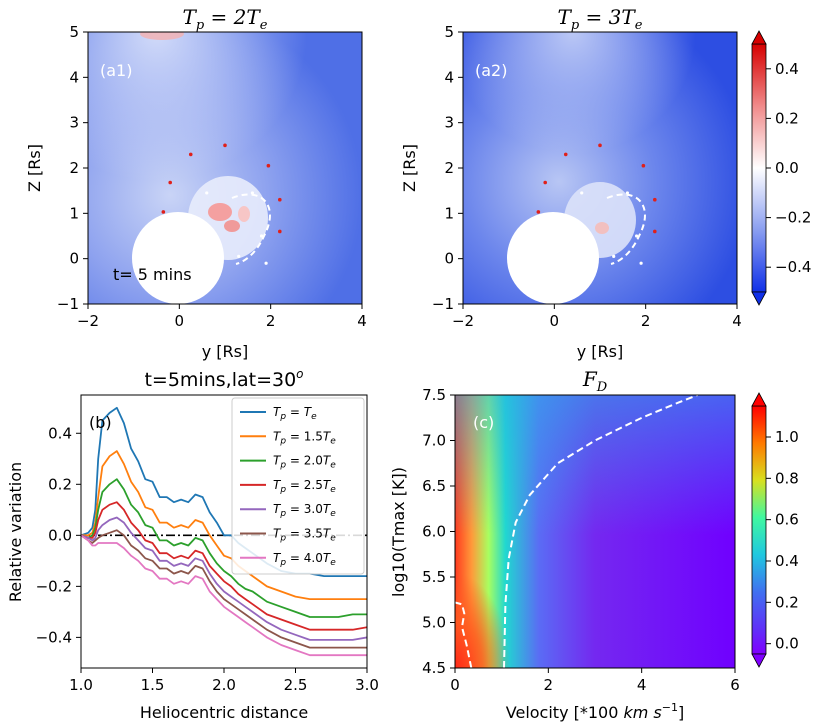 The height and width of the screenshot is (727, 830). I want to click on x-tick-label: 3.0, so click(367, 685).